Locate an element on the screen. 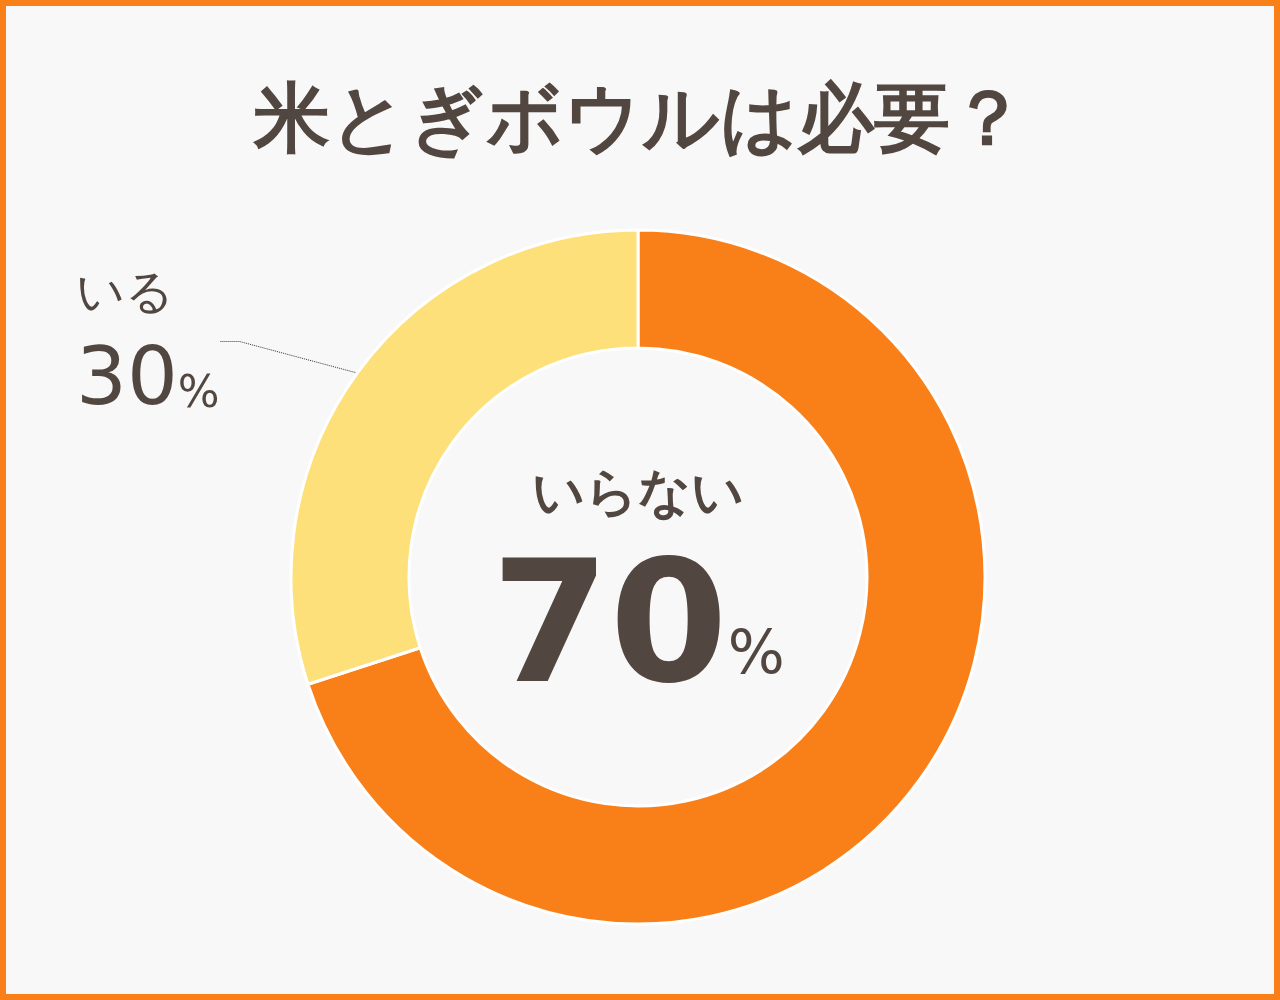  data-label: 30% is located at coordinates (148, 376).